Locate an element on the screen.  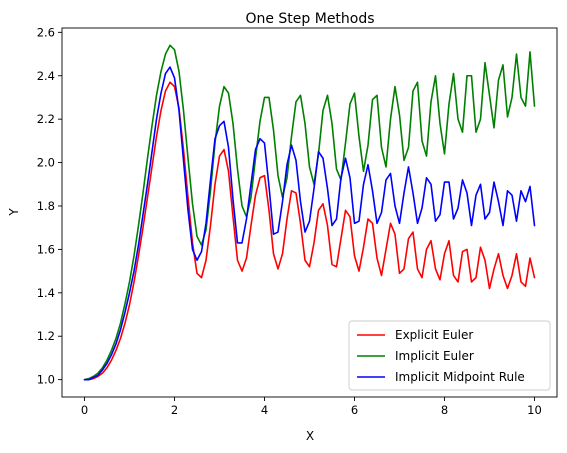
x-tick-label: 2 is located at coordinates (174, 410).